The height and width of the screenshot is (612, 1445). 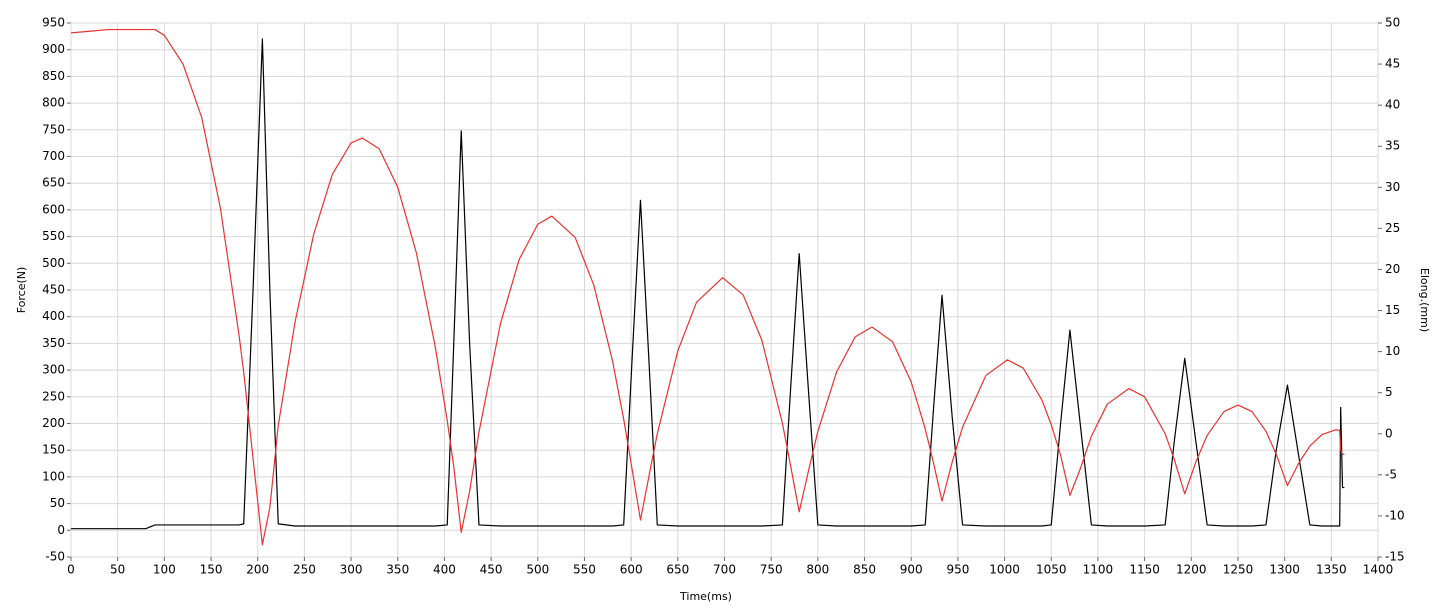 I want to click on y-tick-label: 550, so click(x=53, y=236).